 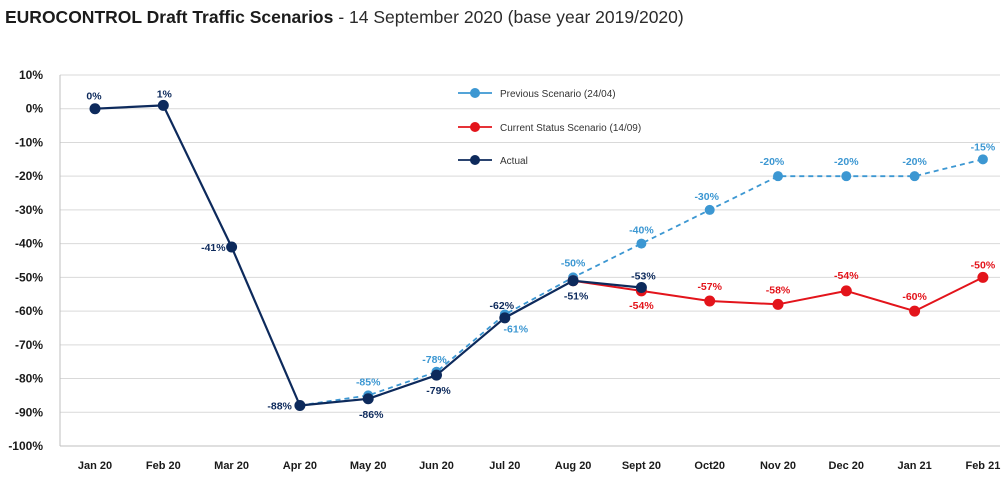 I want to click on data-label: 0%, so click(x=94, y=97).